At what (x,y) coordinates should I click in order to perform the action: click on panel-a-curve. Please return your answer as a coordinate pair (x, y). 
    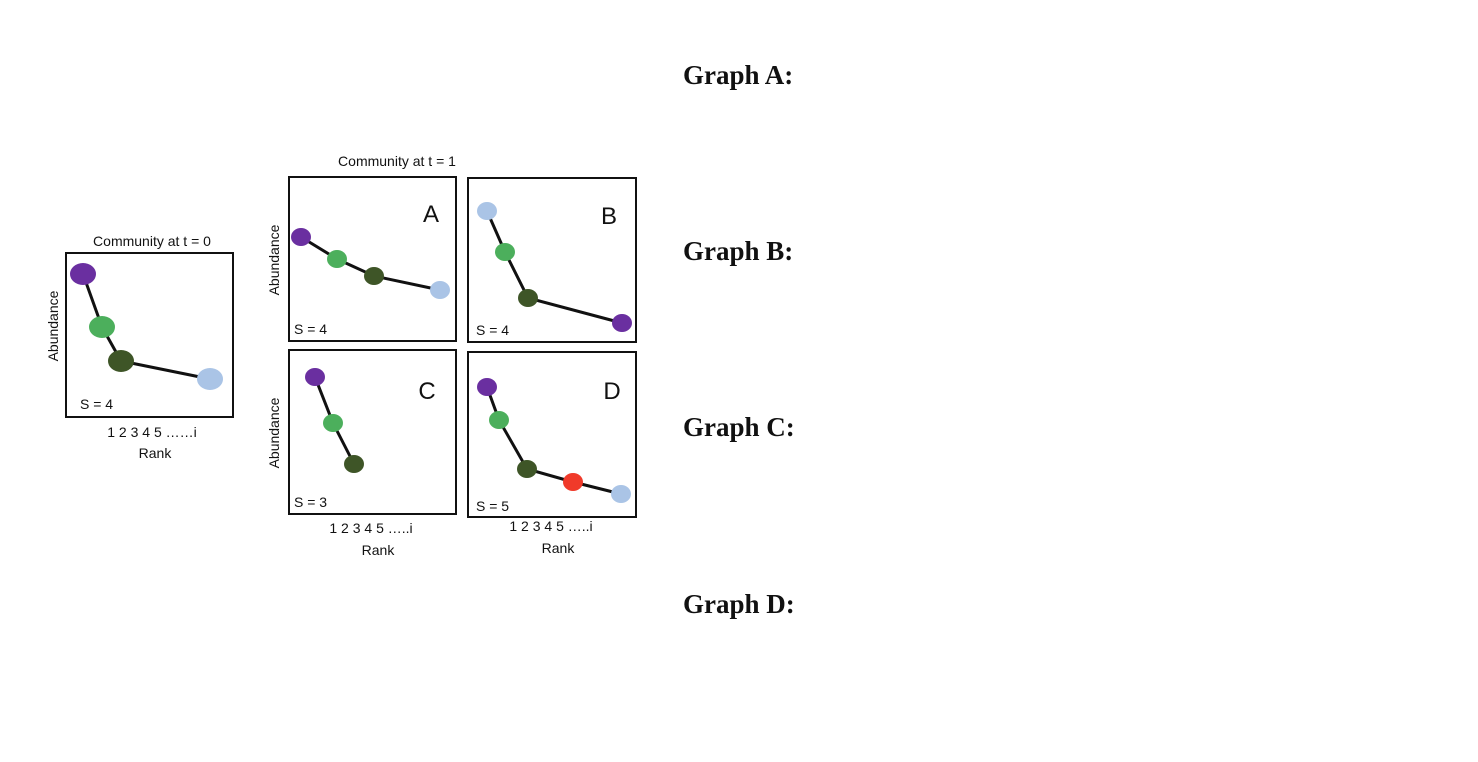
    Looking at the image, I should click on (370, 263).